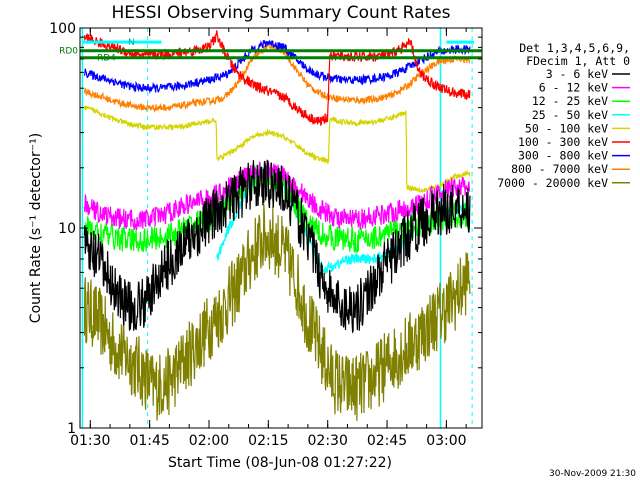 The width and height of the screenshot is (640, 480). Describe the element at coordinates (573, 88) in the screenshot. I see `legend-label: 6 - 12 keV` at that location.